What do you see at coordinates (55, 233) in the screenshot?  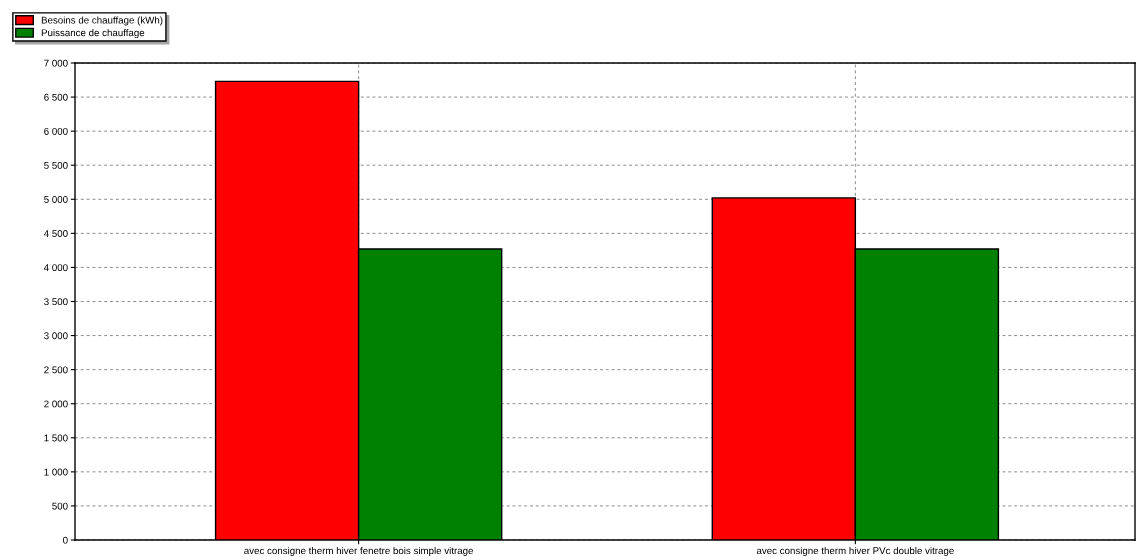 I see `y-tick-label: 4 500` at bounding box center [55, 233].